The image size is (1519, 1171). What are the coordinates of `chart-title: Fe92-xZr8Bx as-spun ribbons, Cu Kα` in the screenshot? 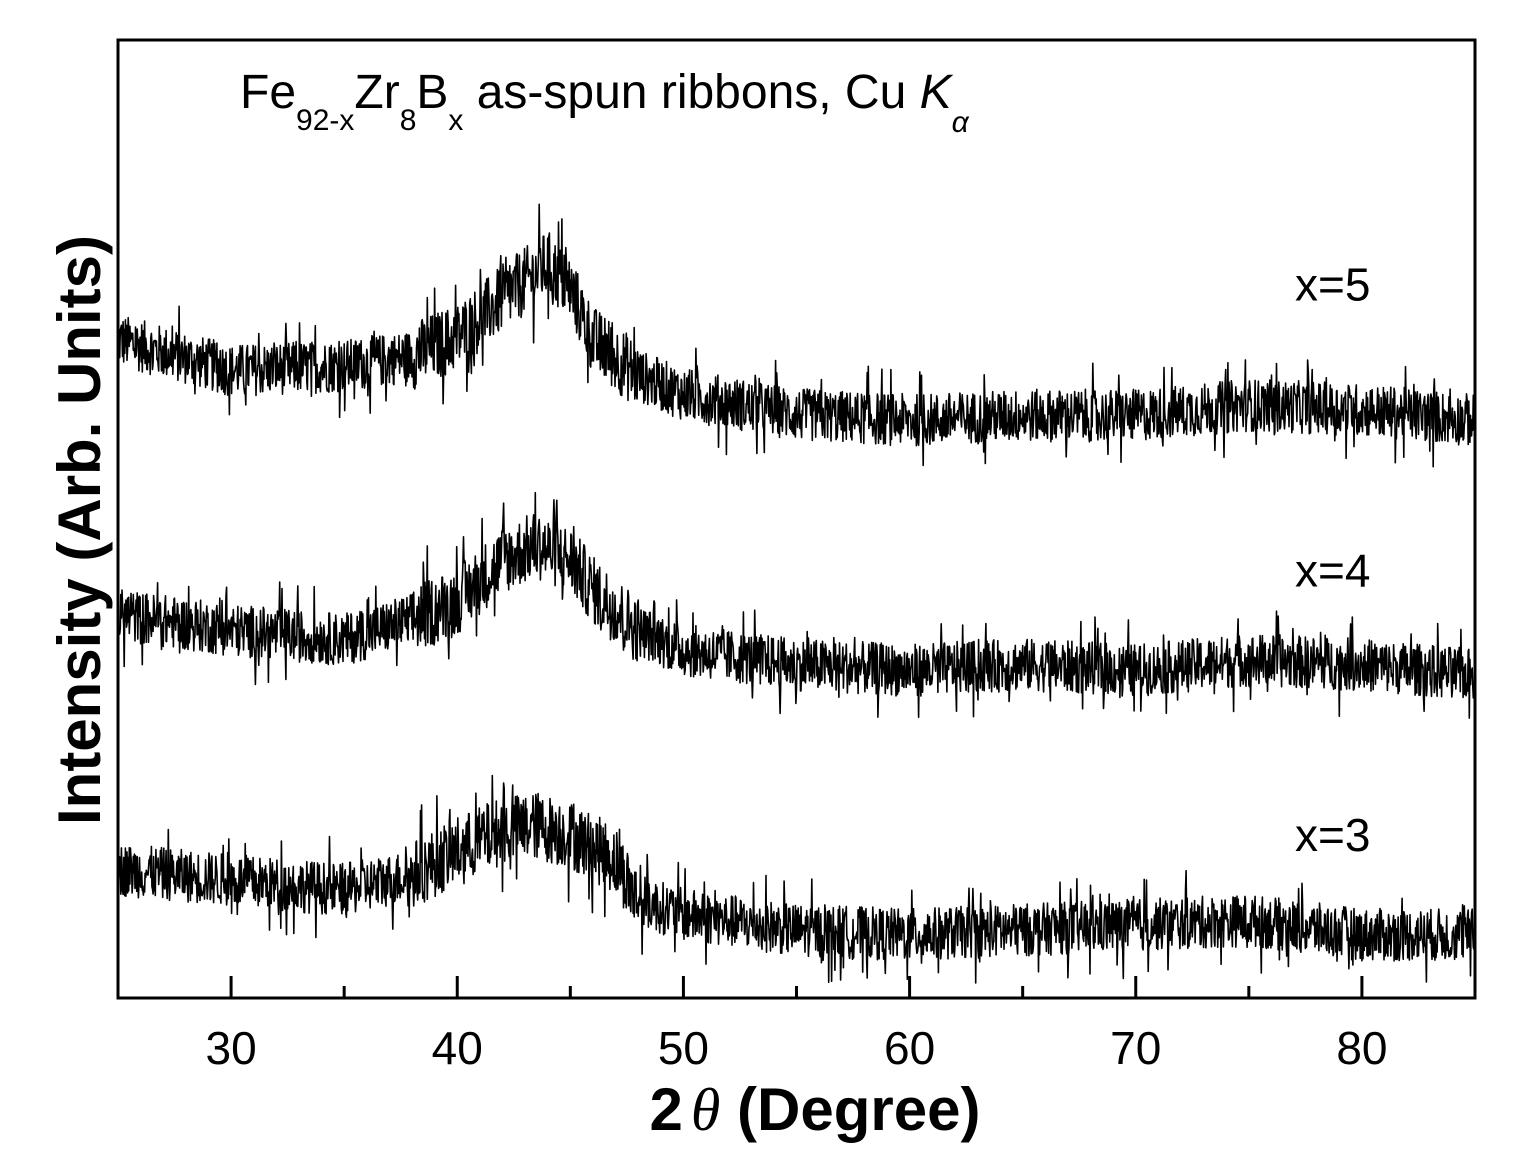 It's located at (605, 102).